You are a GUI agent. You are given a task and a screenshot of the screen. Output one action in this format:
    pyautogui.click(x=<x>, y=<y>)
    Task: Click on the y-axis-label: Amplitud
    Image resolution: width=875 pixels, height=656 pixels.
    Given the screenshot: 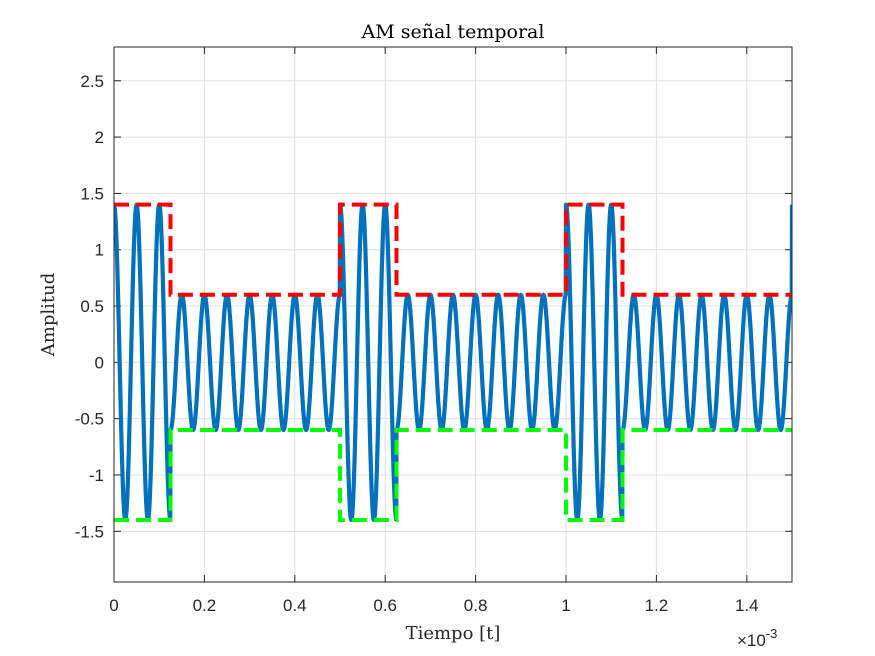 What is the action you would take?
    pyautogui.click(x=48, y=315)
    